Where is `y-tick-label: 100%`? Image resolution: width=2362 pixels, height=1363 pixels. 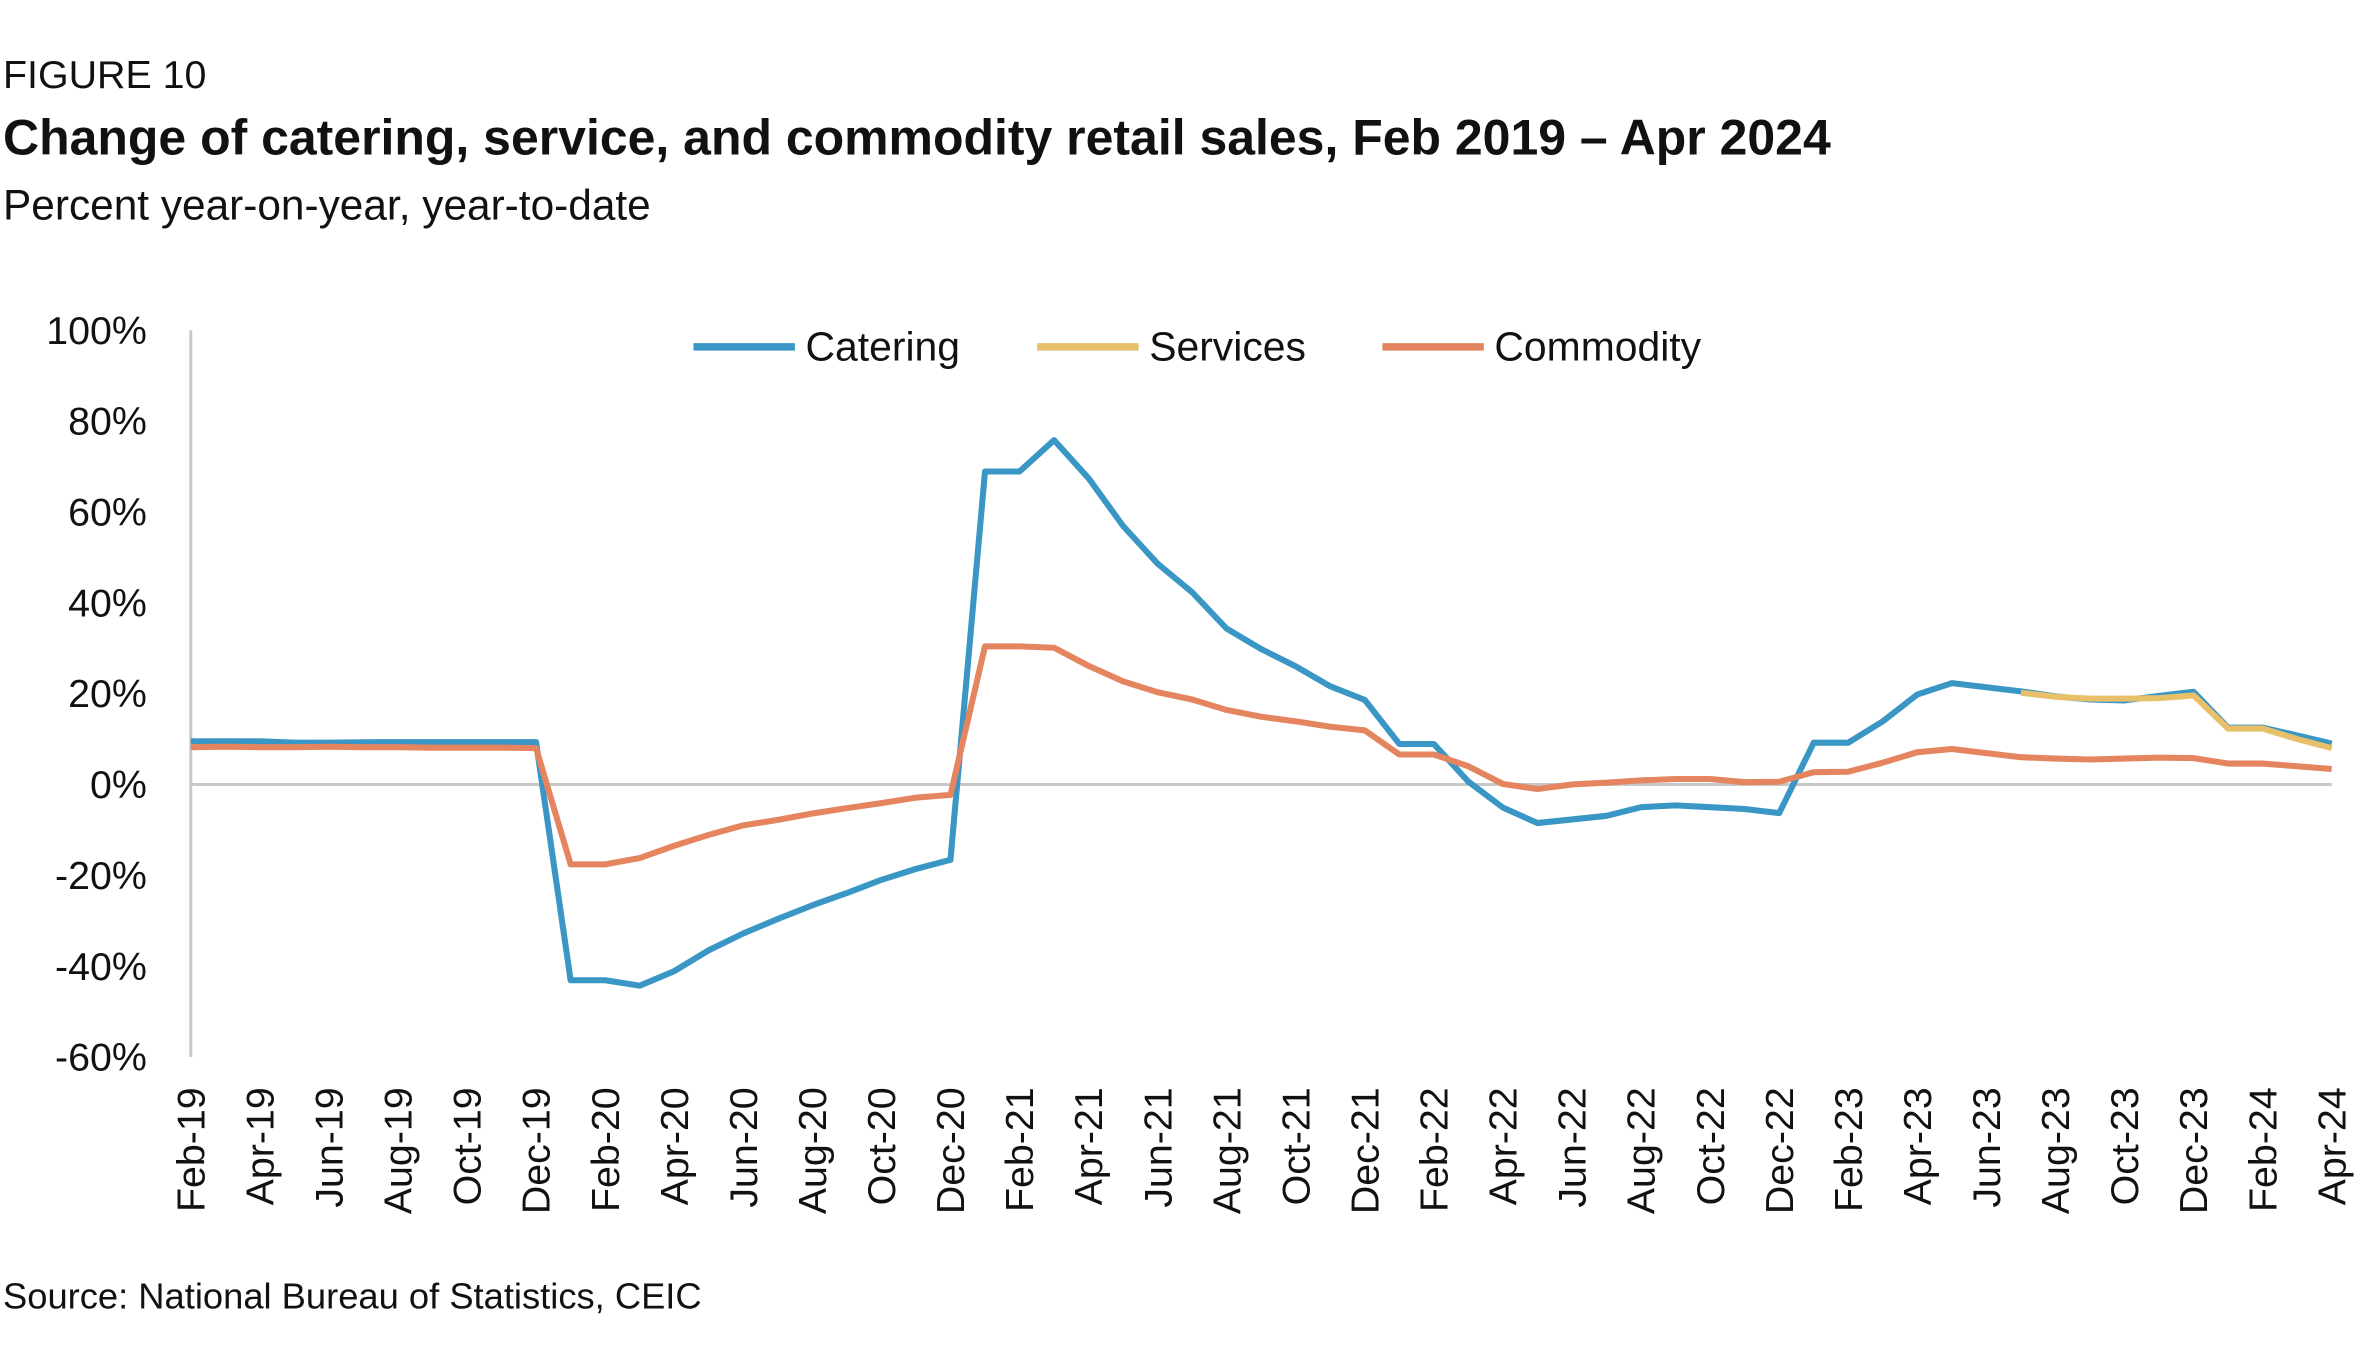
y-tick-label: 100% is located at coordinates (96, 331).